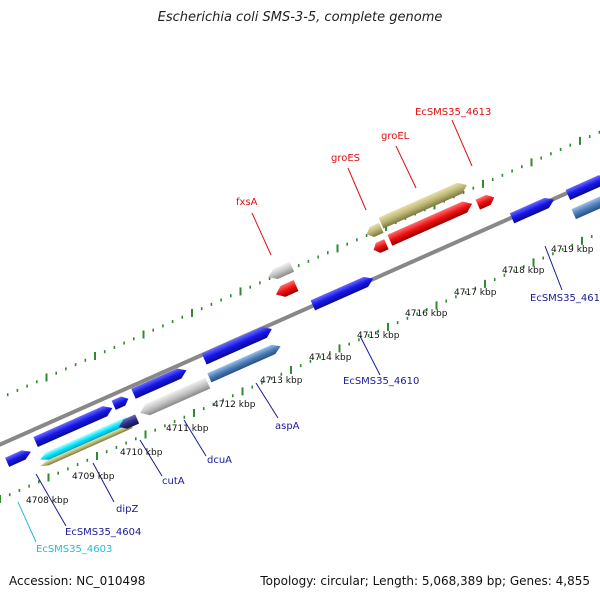  What do you see at coordinates (173, 481) in the screenshot?
I see `gene-label-cuta: cutA` at bounding box center [173, 481].